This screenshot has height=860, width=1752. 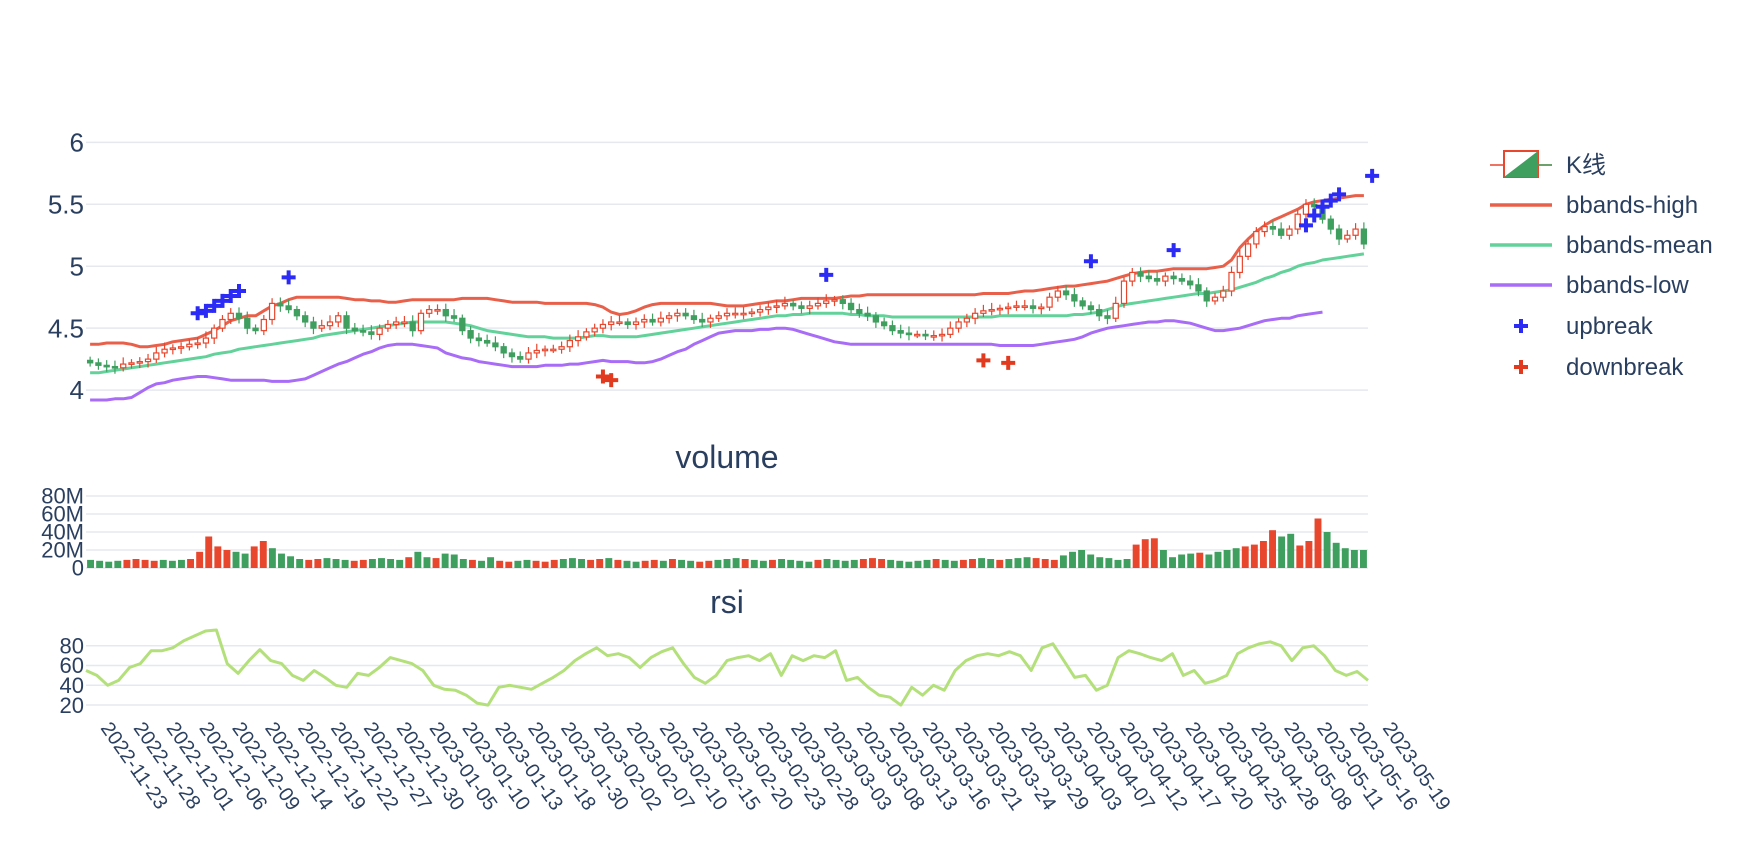 I want to click on rsi-y-tick-label: 20, so click(x=72, y=705).